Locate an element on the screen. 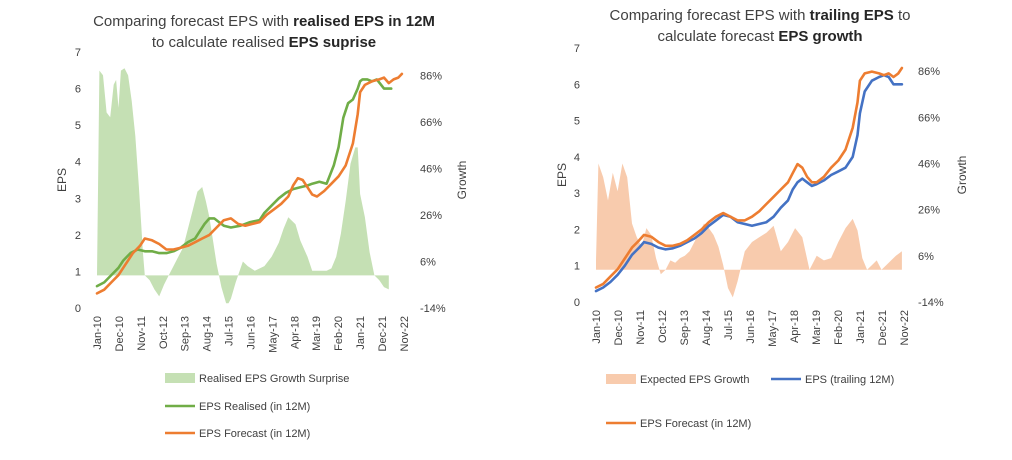  legend-label-realised-eps-growth-surprise: Realised EPS Growth Surprise is located at coordinates (274, 379).